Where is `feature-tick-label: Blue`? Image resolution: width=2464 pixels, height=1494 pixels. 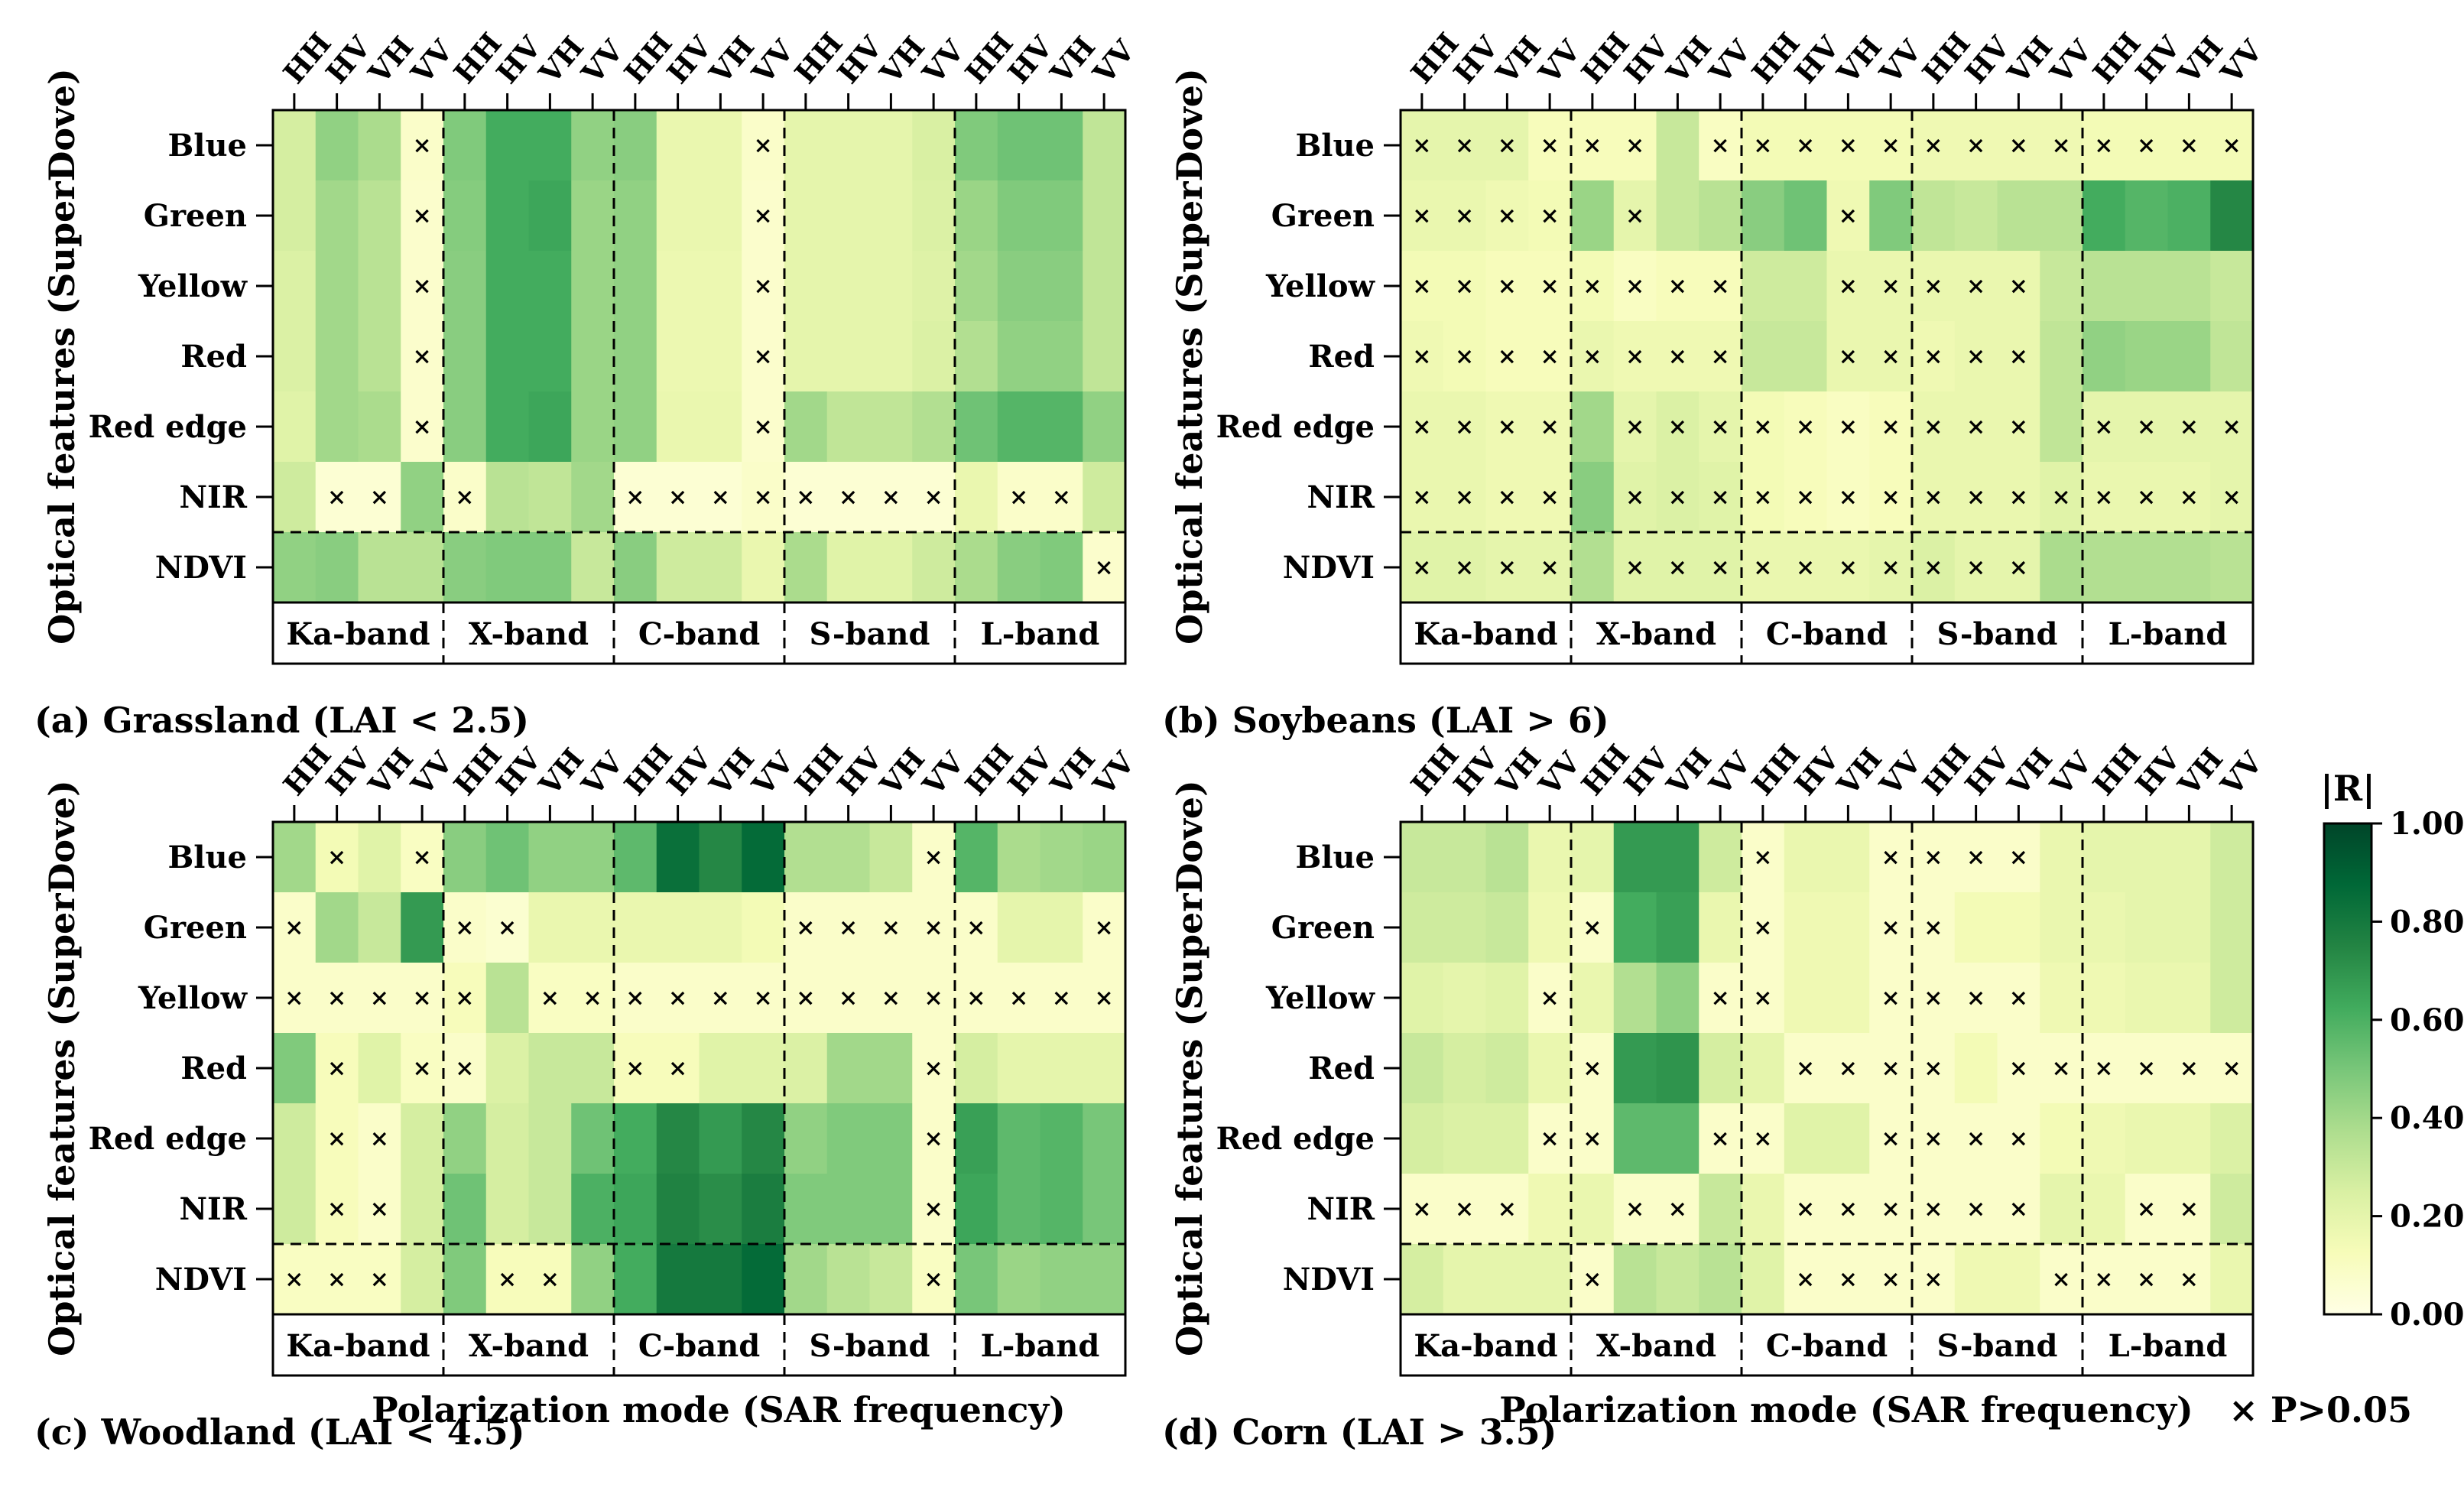
feature-tick-label: Blue is located at coordinates (1335, 857).